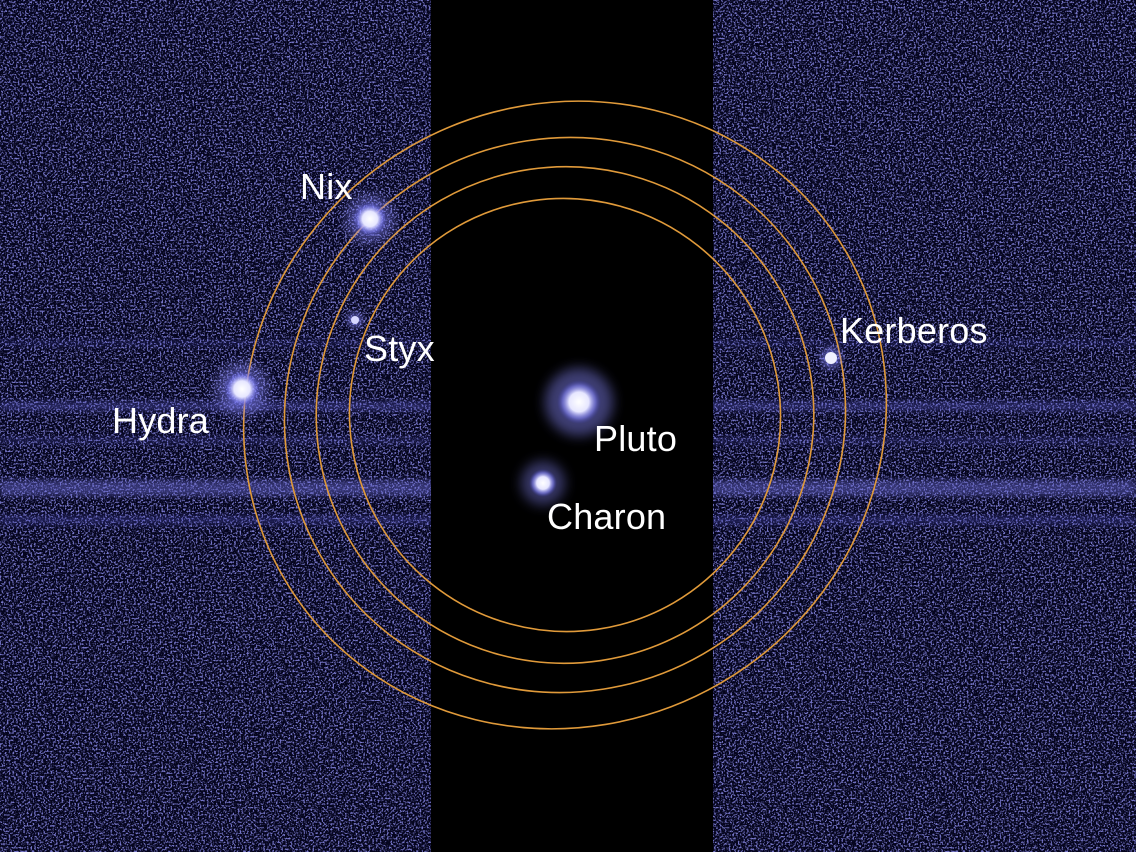 Image resolution: width=1136 pixels, height=852 pixels. I want to click on label-nix: Nix, so click(326, 186).